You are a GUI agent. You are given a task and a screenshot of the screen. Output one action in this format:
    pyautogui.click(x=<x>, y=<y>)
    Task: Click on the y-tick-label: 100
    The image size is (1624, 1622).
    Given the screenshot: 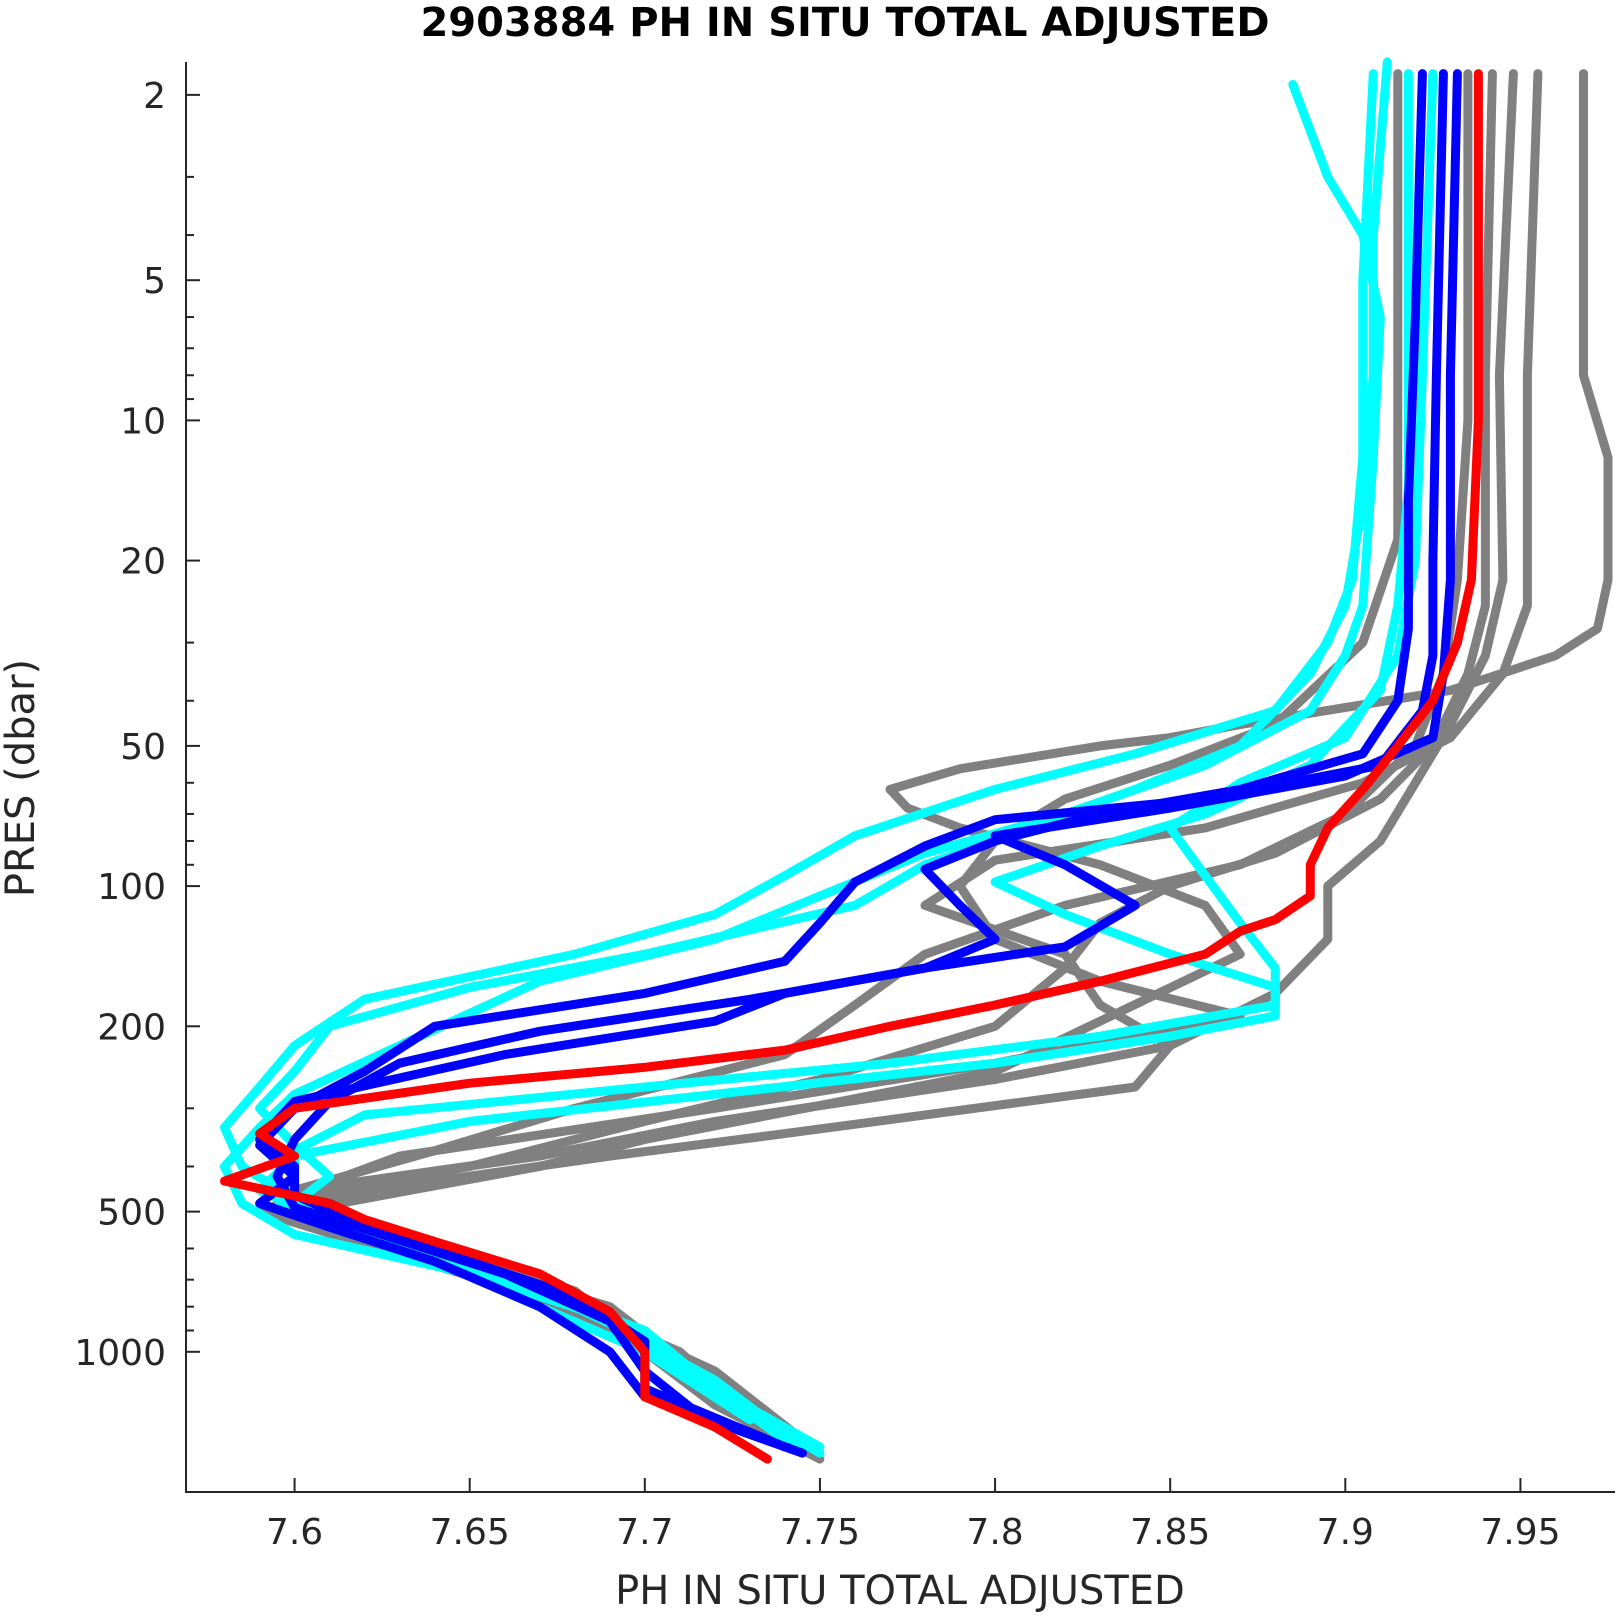 What is the action you would take?
    pyautogui.click(x=131, y=887)
    